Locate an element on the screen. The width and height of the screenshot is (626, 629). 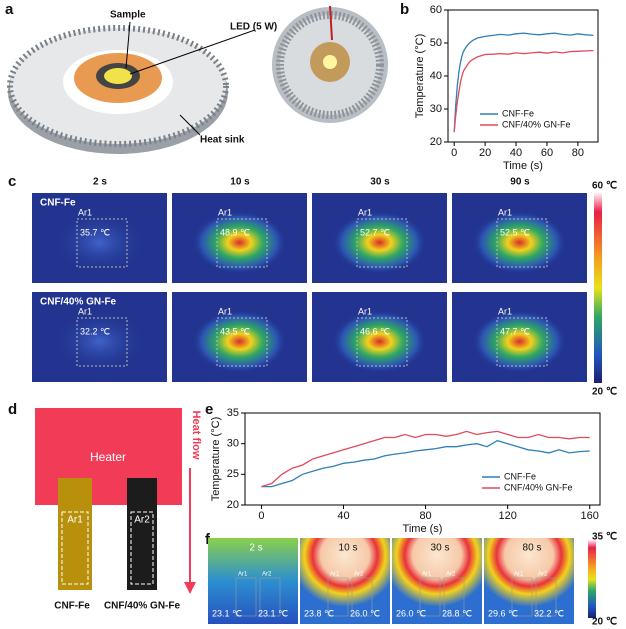
temperature-label: 32.2 ℃ is located at coordinates (549, 613).